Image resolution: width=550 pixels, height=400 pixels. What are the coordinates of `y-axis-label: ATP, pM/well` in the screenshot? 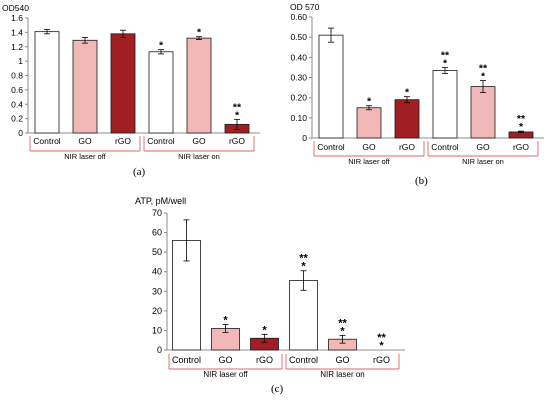 It's located at (160, 201).